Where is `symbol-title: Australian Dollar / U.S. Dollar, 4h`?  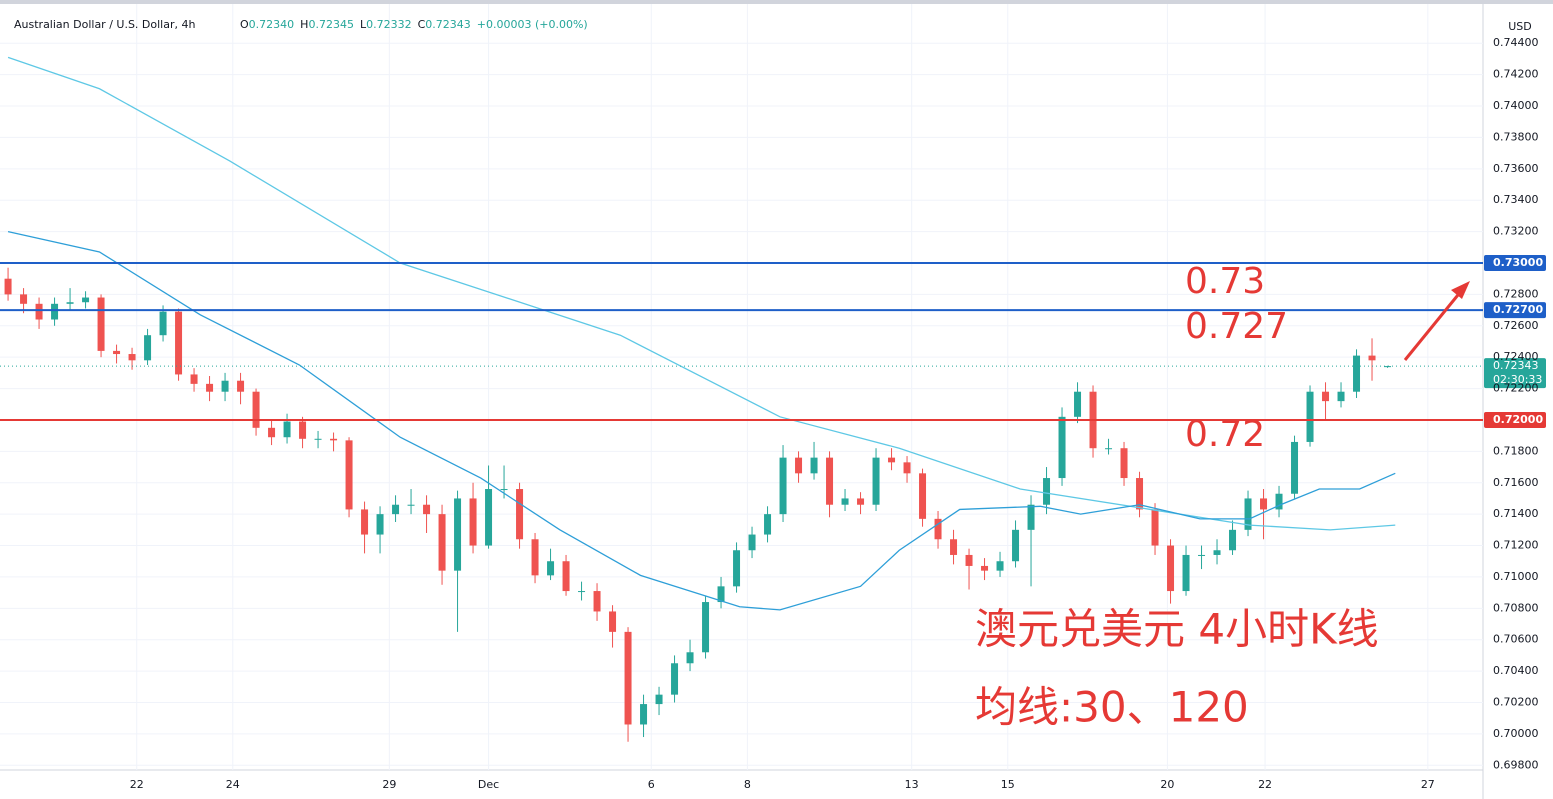 symbol-title: Australian Dollar / U.S. Dollar, 4h is located at coordinates (104, 24).